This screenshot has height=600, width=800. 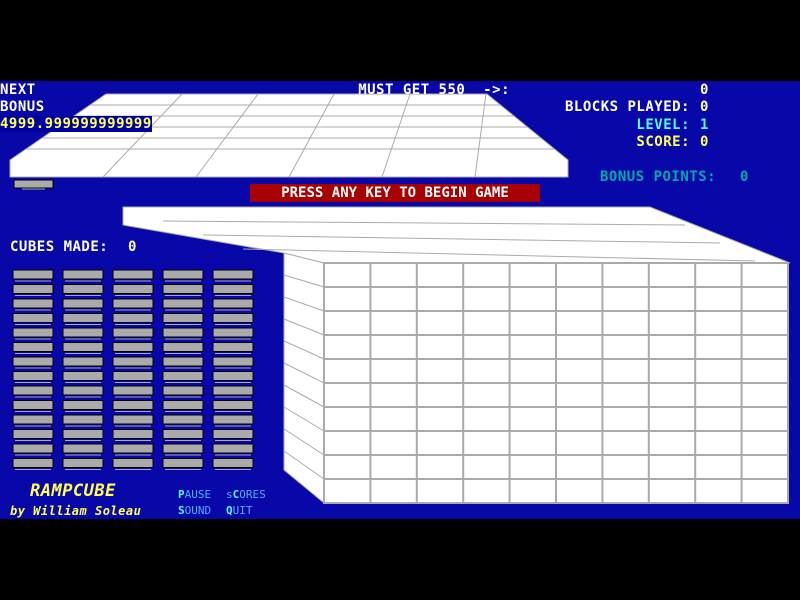 What do you see at coordinates (195, 510) in the screenshot?
I see `menu-sound: SOUND` at bounding box center [195, 510].